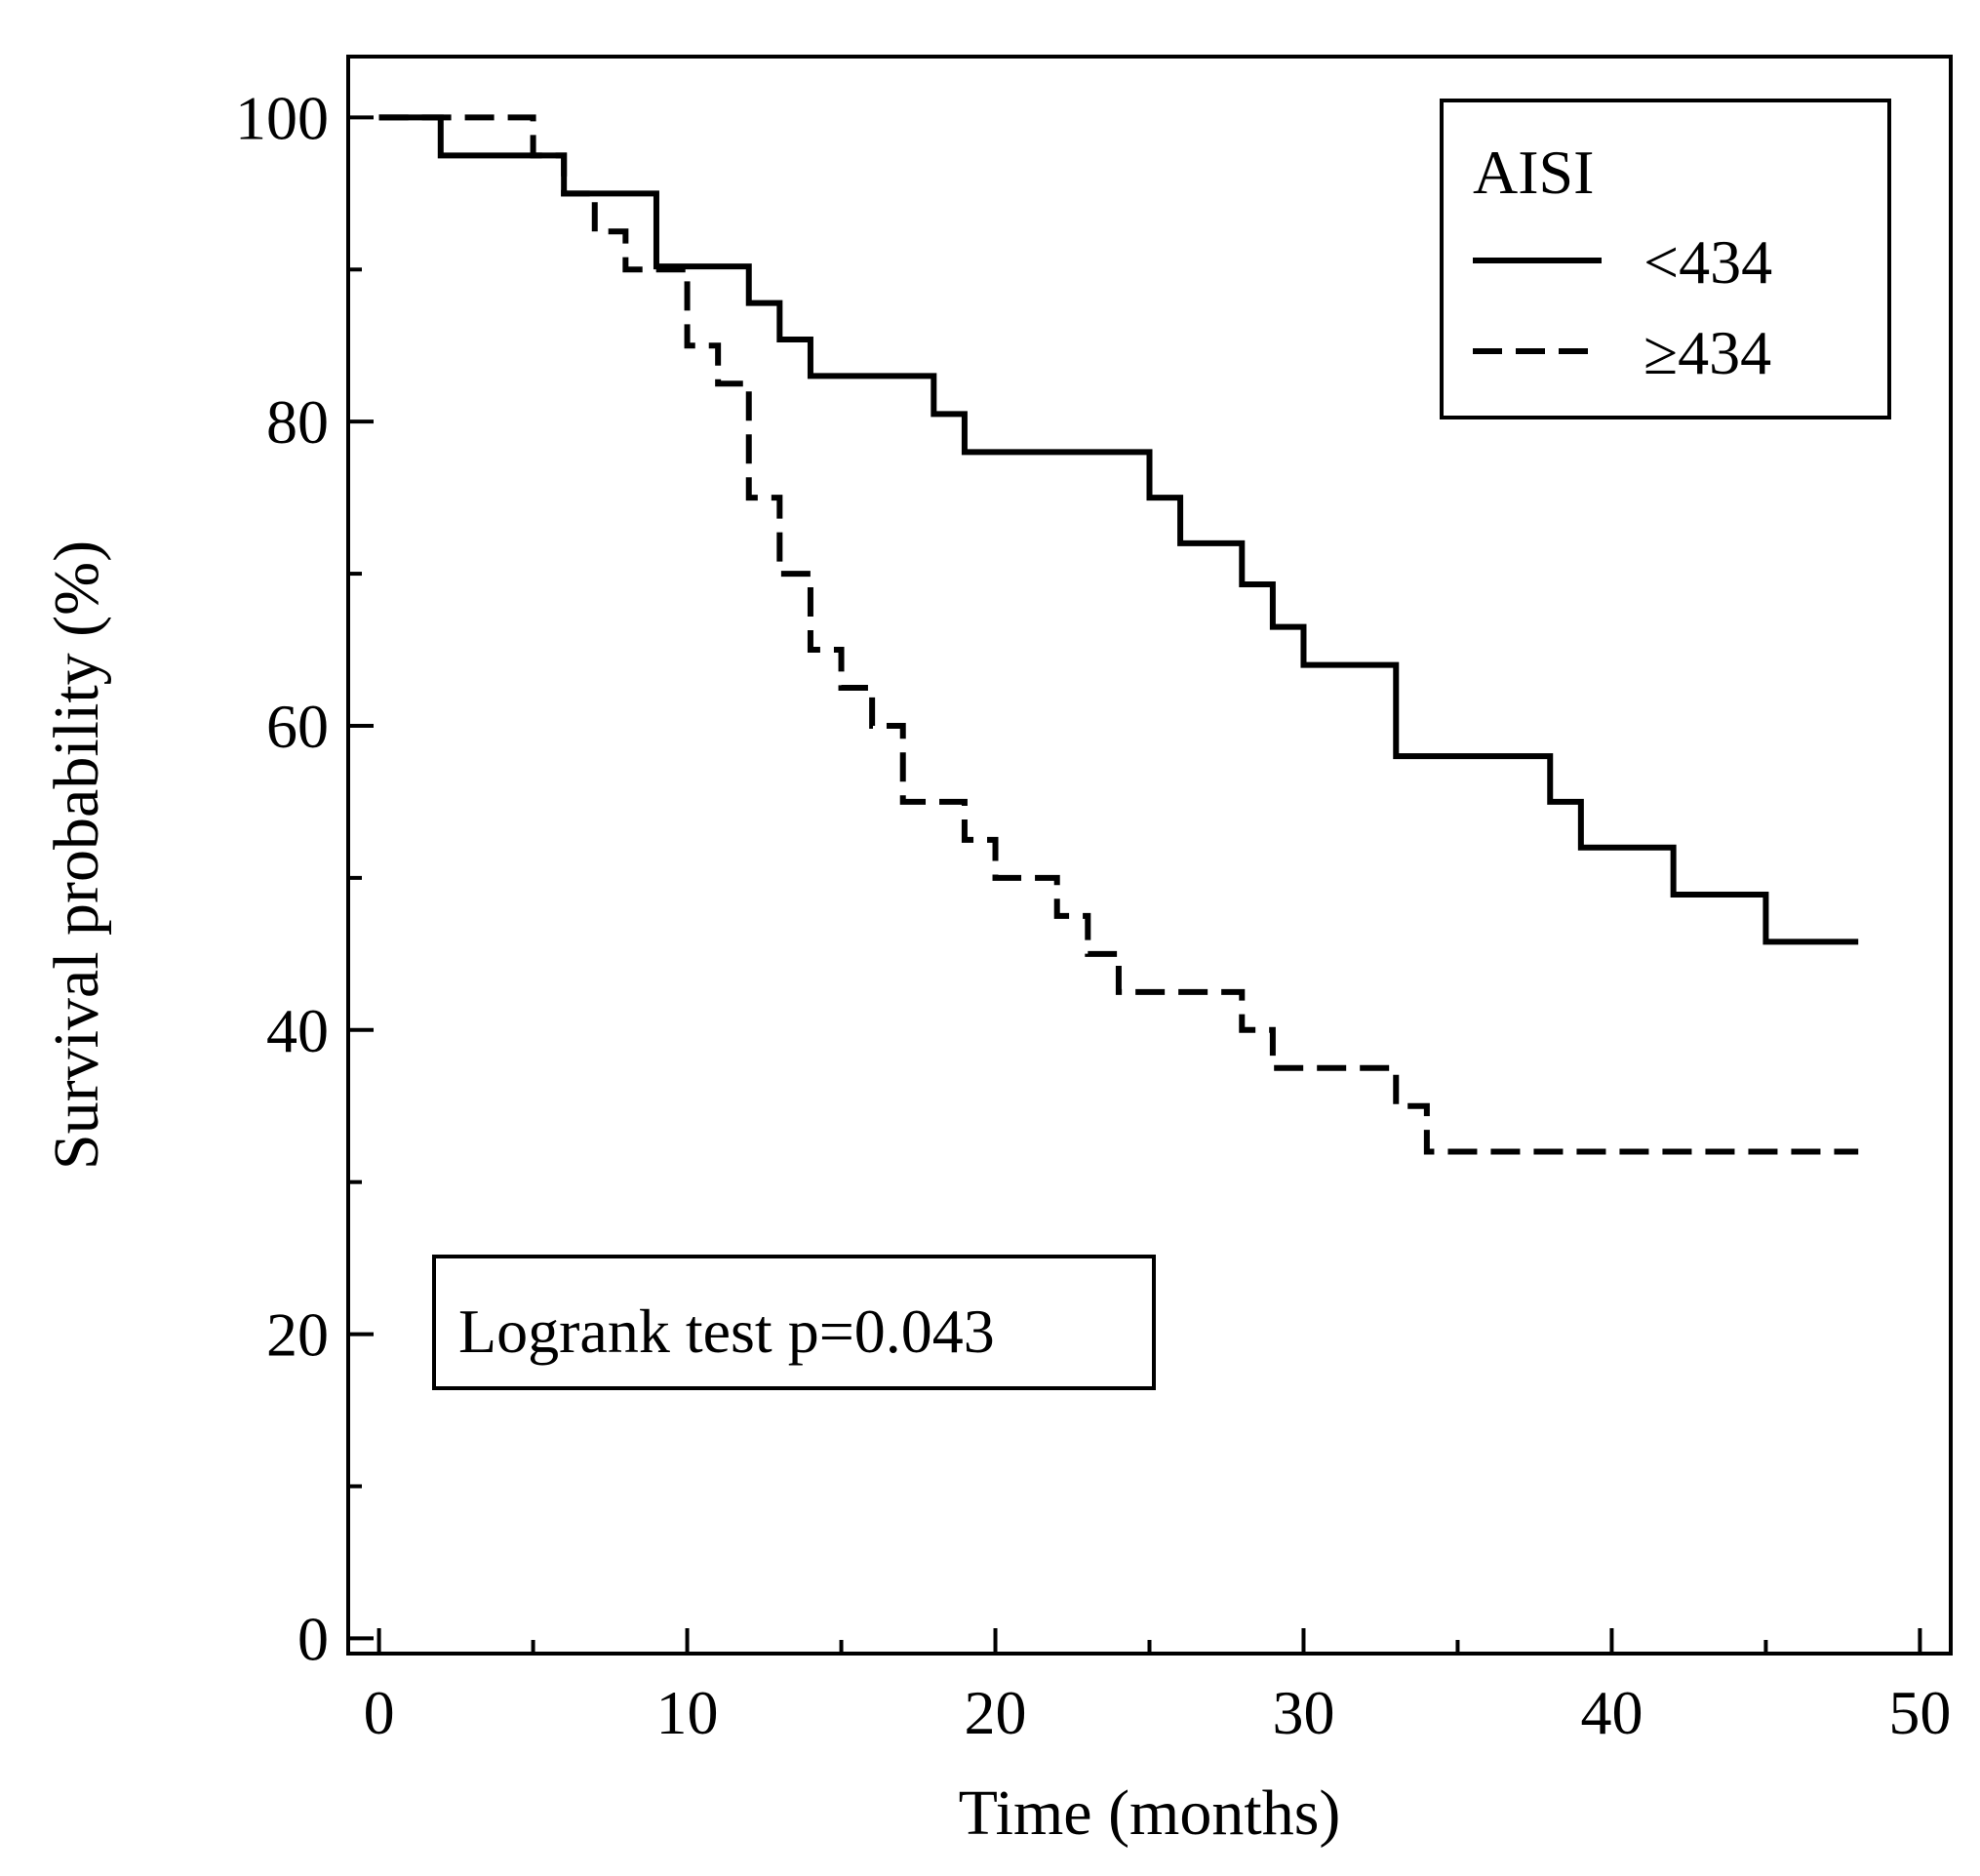 Image resolution: width=1980 pixels, height=1876 pixels. I want to click on logrank-annotation: Logrank test p=0.043, so click(794, 1322).